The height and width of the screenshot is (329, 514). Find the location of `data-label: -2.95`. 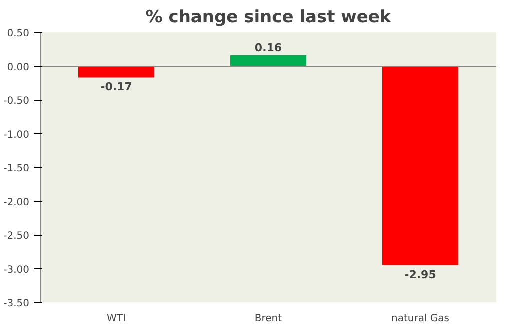

data-label: -2.95 is located at coordinates (420, 275).